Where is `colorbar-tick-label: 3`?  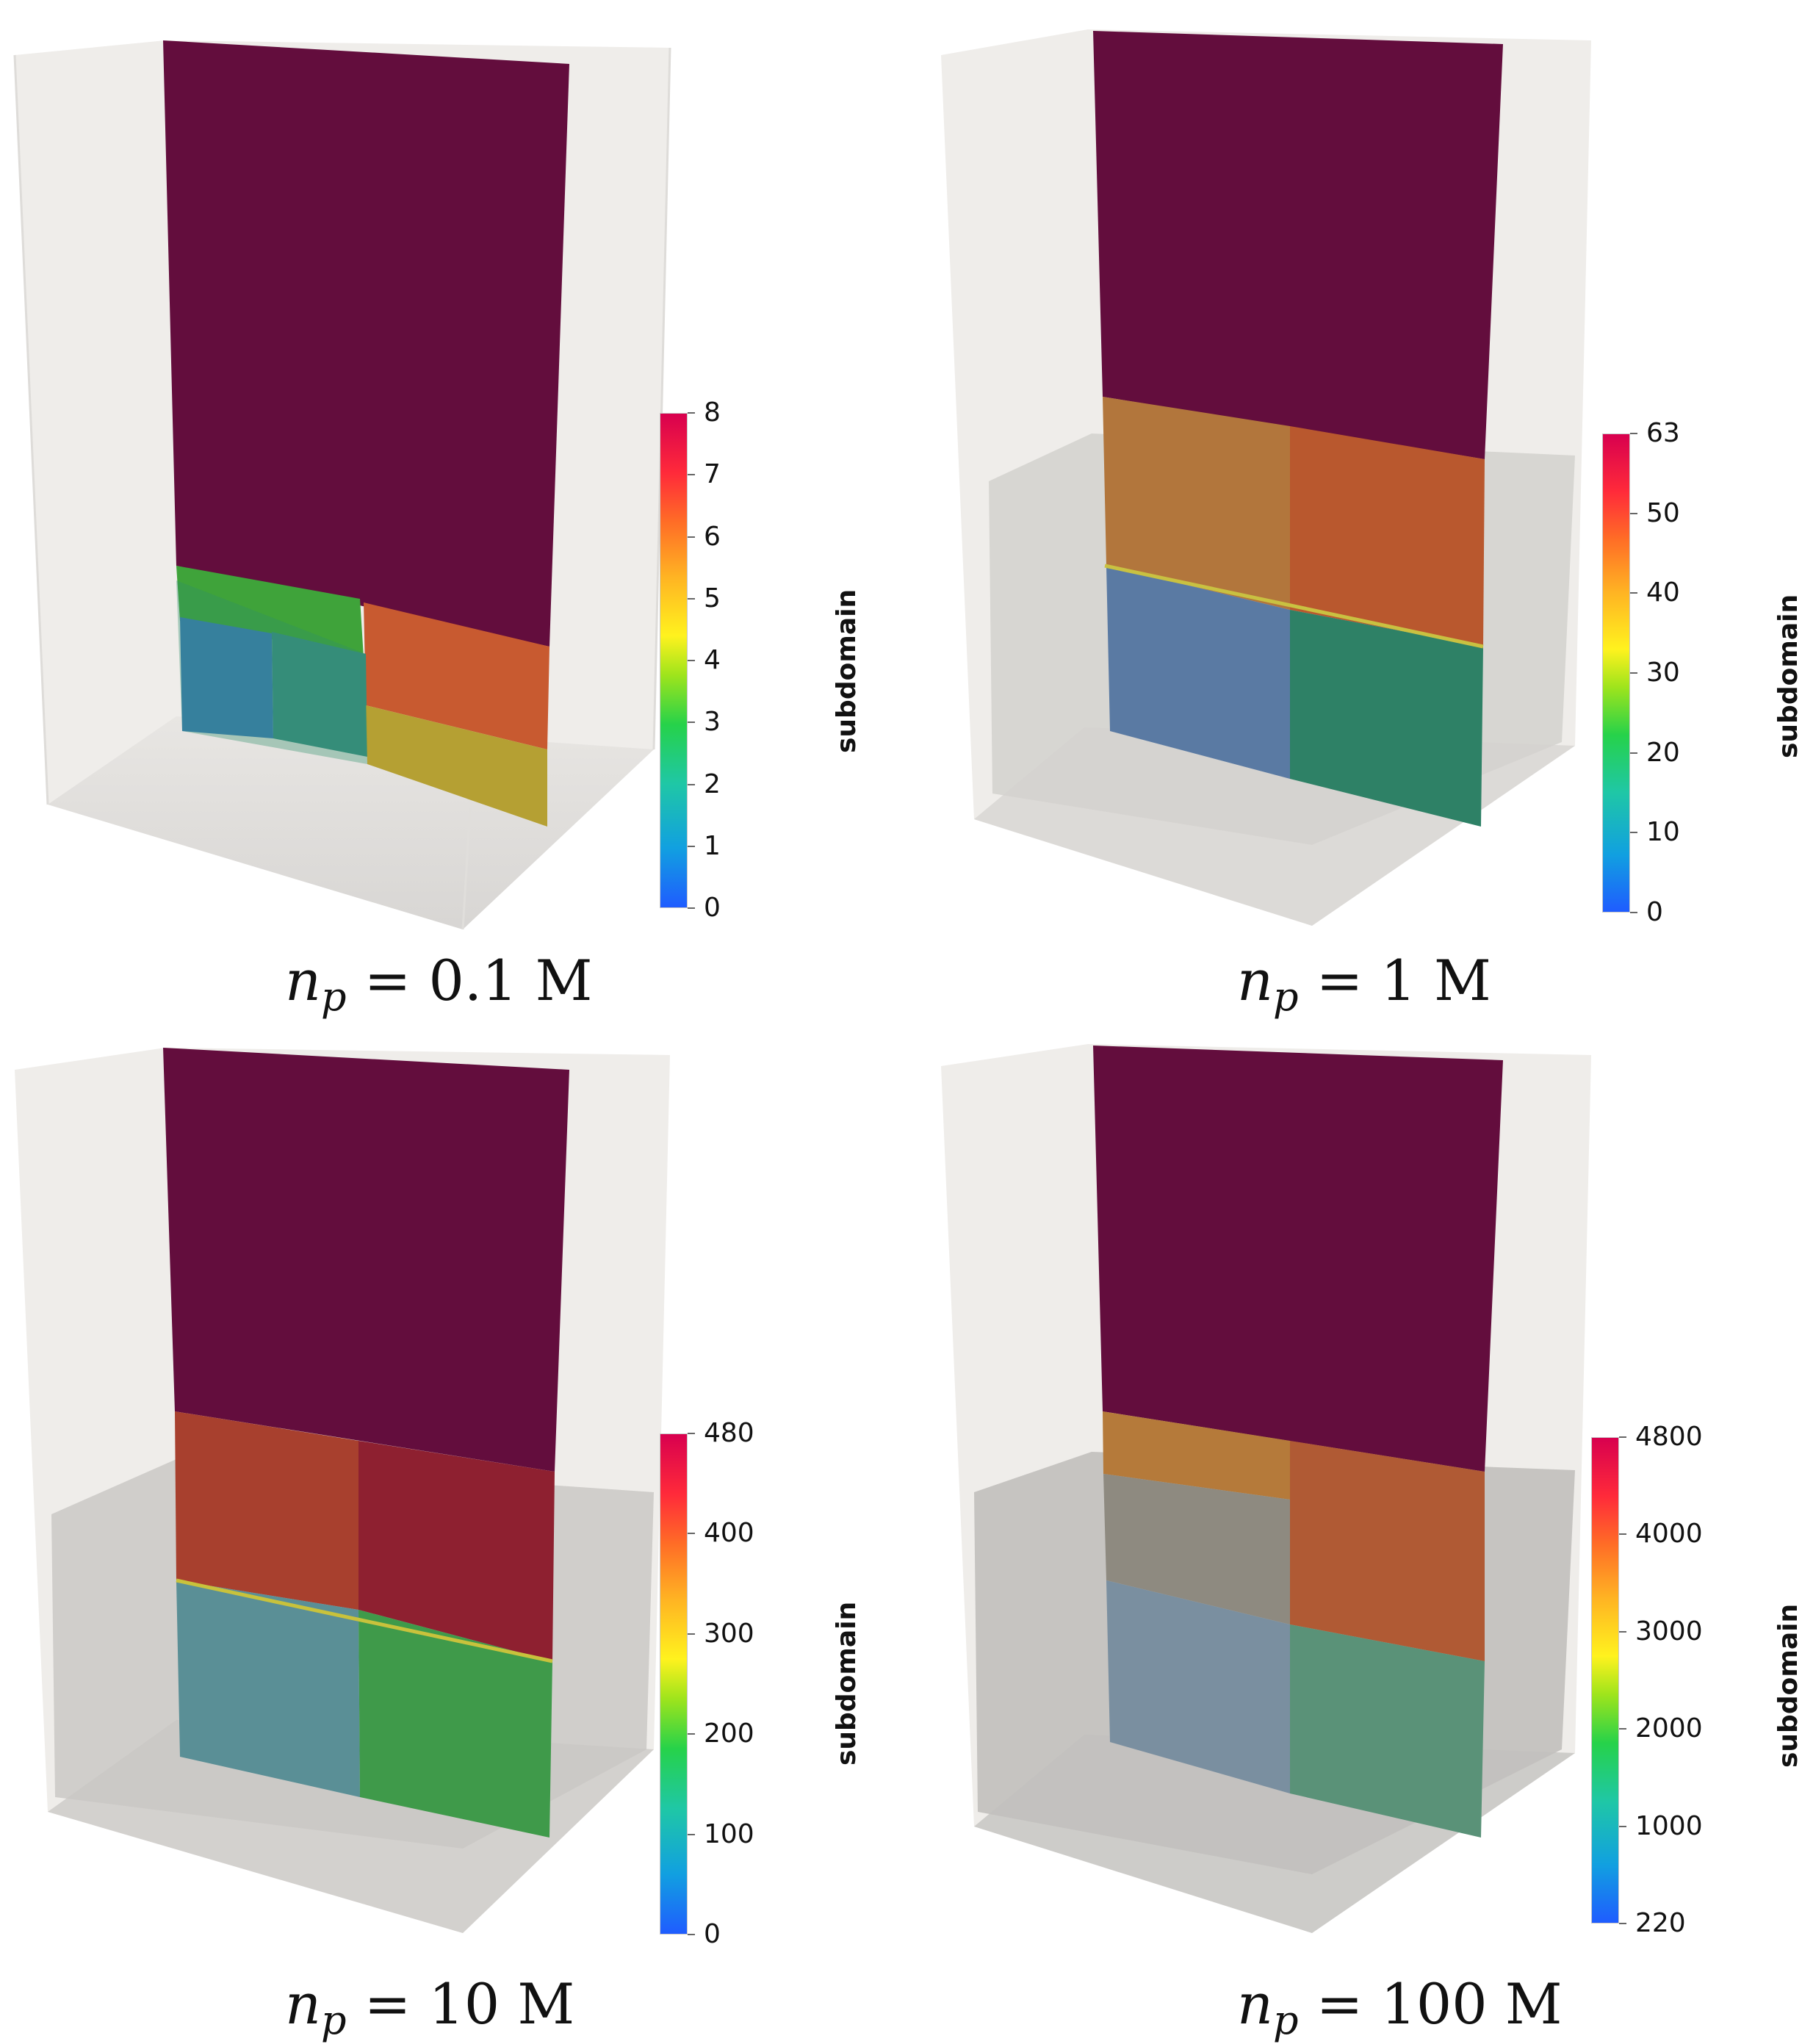
colorbar-tick-label: 3 is located at coordinates (712, 722).